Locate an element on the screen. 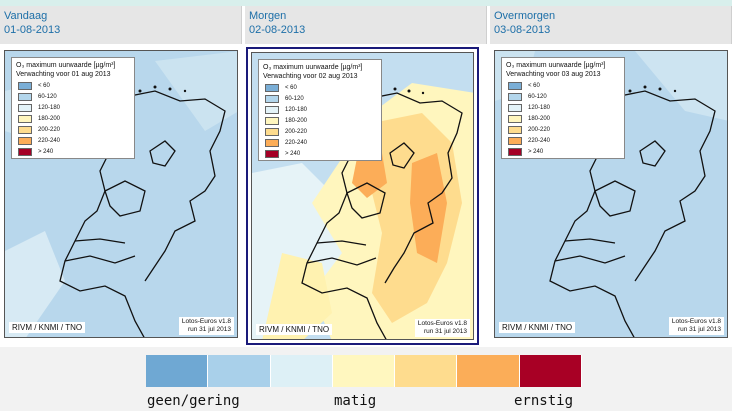 The image size is (732, 411). panel-header: Morgen 02-08-2013 is located at coordinates (366, 25).